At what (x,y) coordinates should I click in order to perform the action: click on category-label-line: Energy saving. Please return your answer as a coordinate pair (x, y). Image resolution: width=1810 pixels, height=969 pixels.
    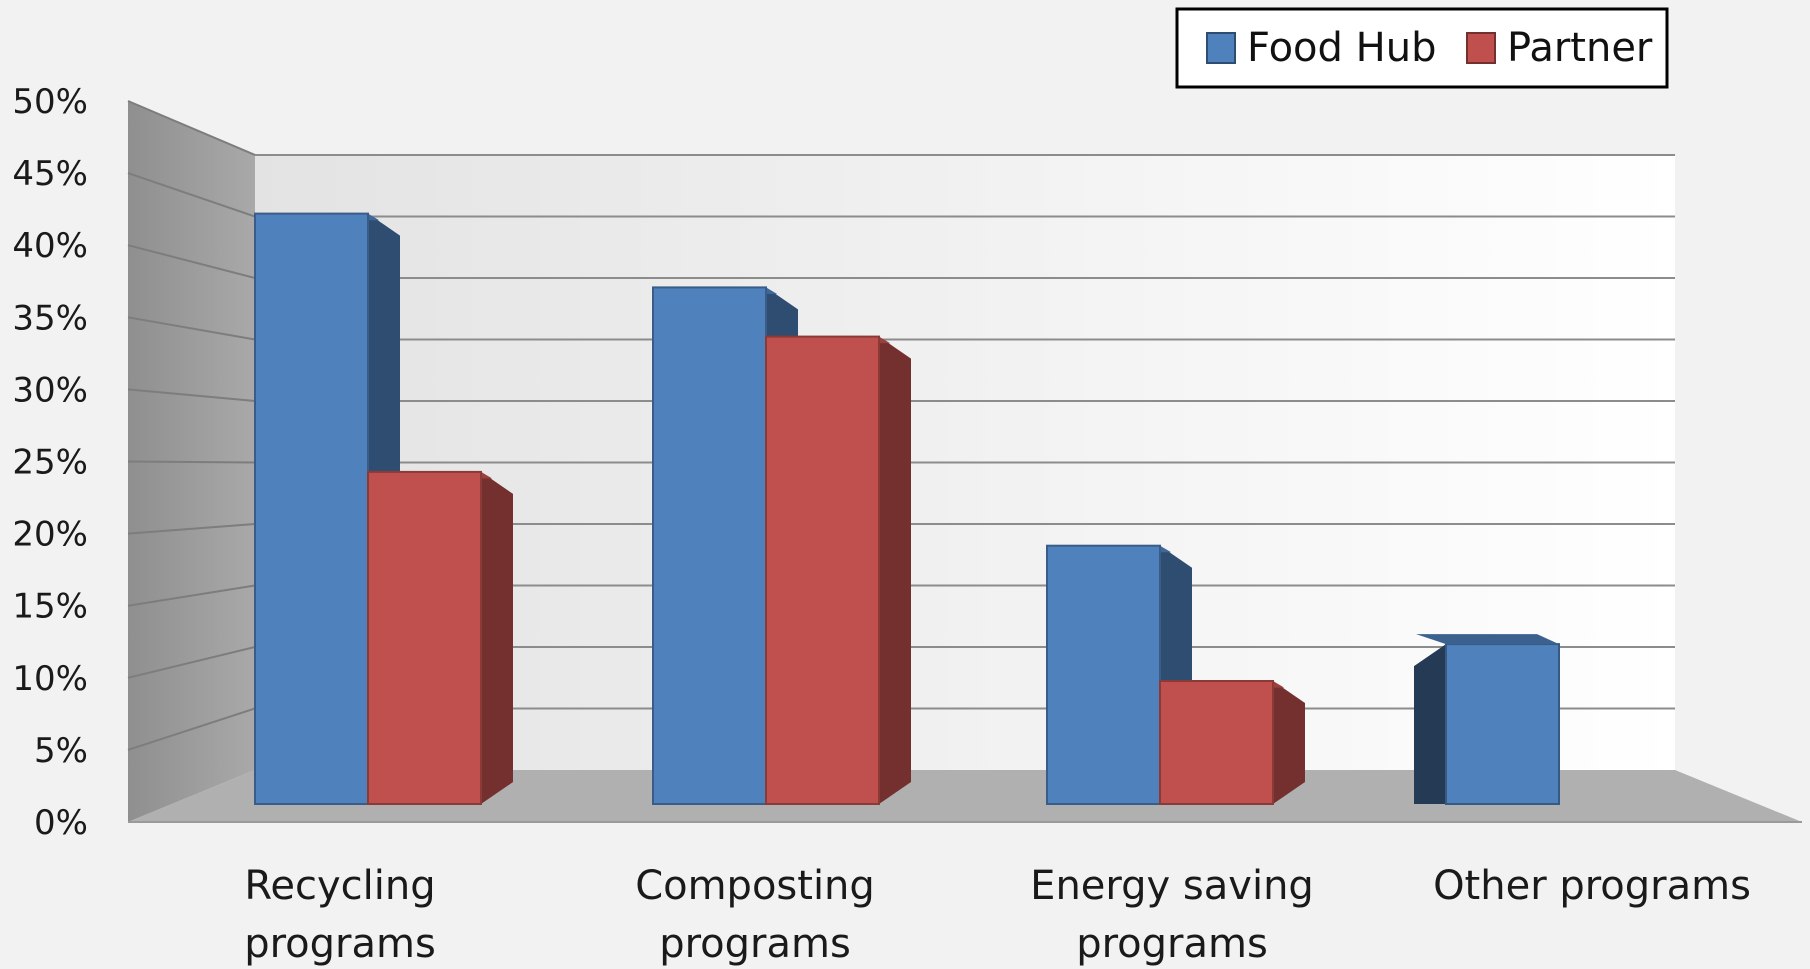
    Looking at the image, I should click on (1172, 886).